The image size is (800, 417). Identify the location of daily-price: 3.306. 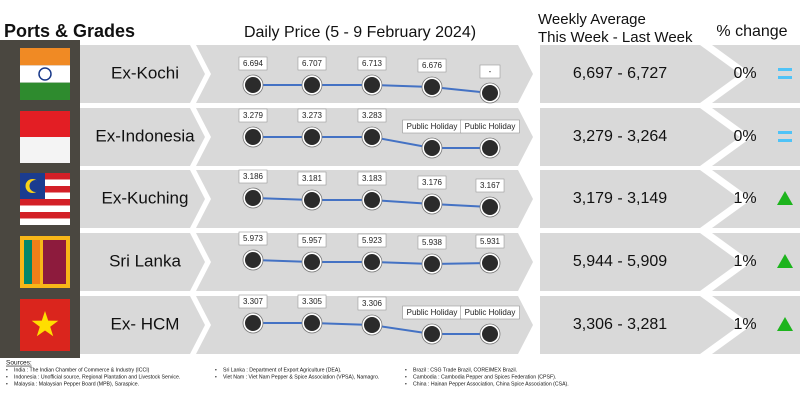
(372, 303).